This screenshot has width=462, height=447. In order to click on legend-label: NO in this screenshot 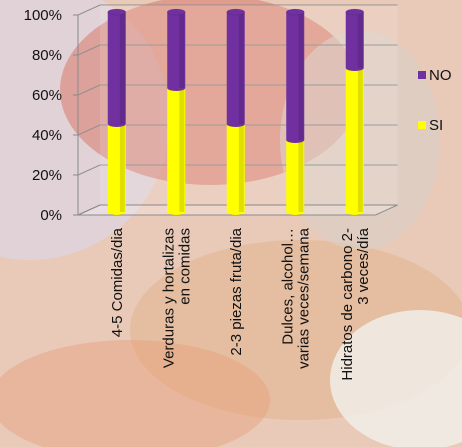, I will do `click(440, 75)`.